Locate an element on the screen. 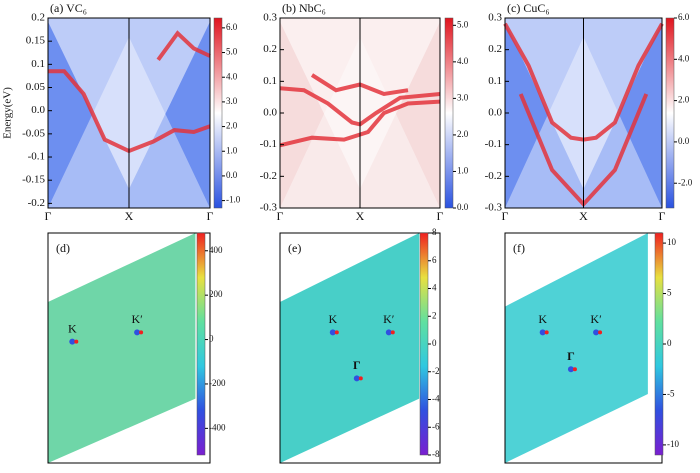 This screenshot has width=700, height=473. colorbar-tick-label: 5.0 is located at coordinates (463, 24).